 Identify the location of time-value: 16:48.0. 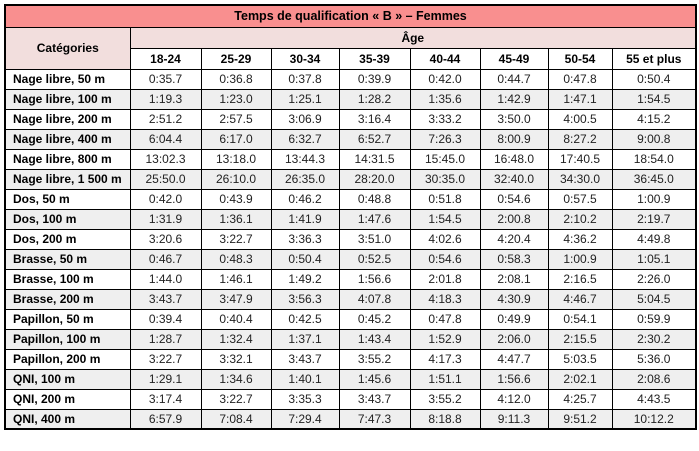
(514, 159).